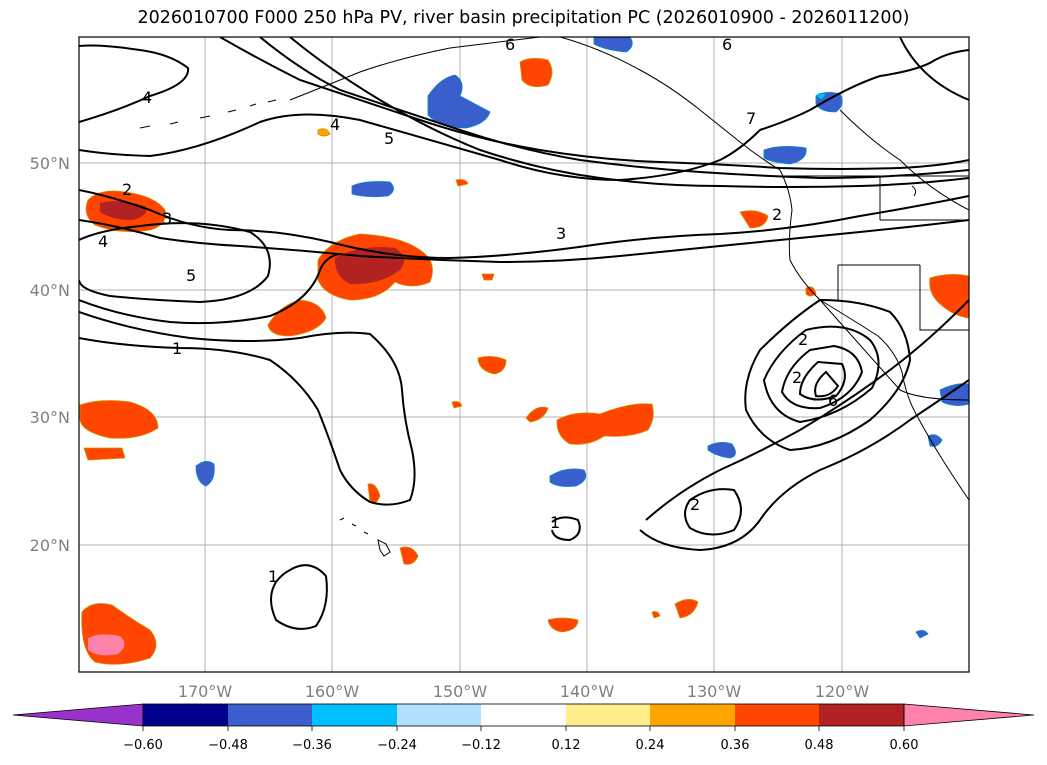  Describe the element at coordinates (714, 691) in the screenshot. I see `lon-label: 130°W` at that location.